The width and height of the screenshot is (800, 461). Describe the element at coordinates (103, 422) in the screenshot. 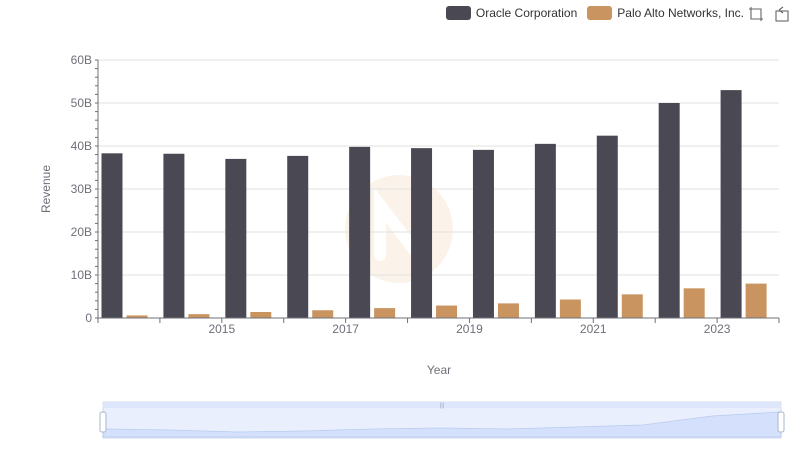

I see `zoom-handle-left` at that location.